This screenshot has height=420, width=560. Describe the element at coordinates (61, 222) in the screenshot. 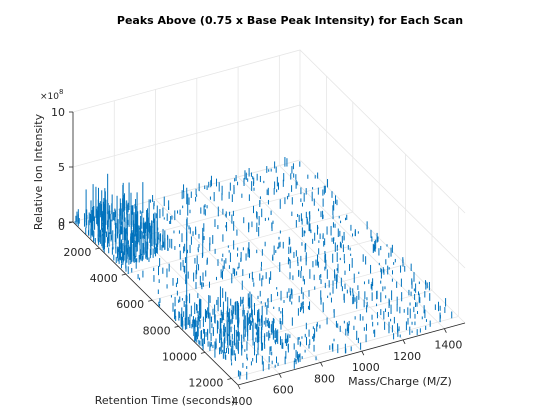

I see `z-tick-label: 0` at that location.